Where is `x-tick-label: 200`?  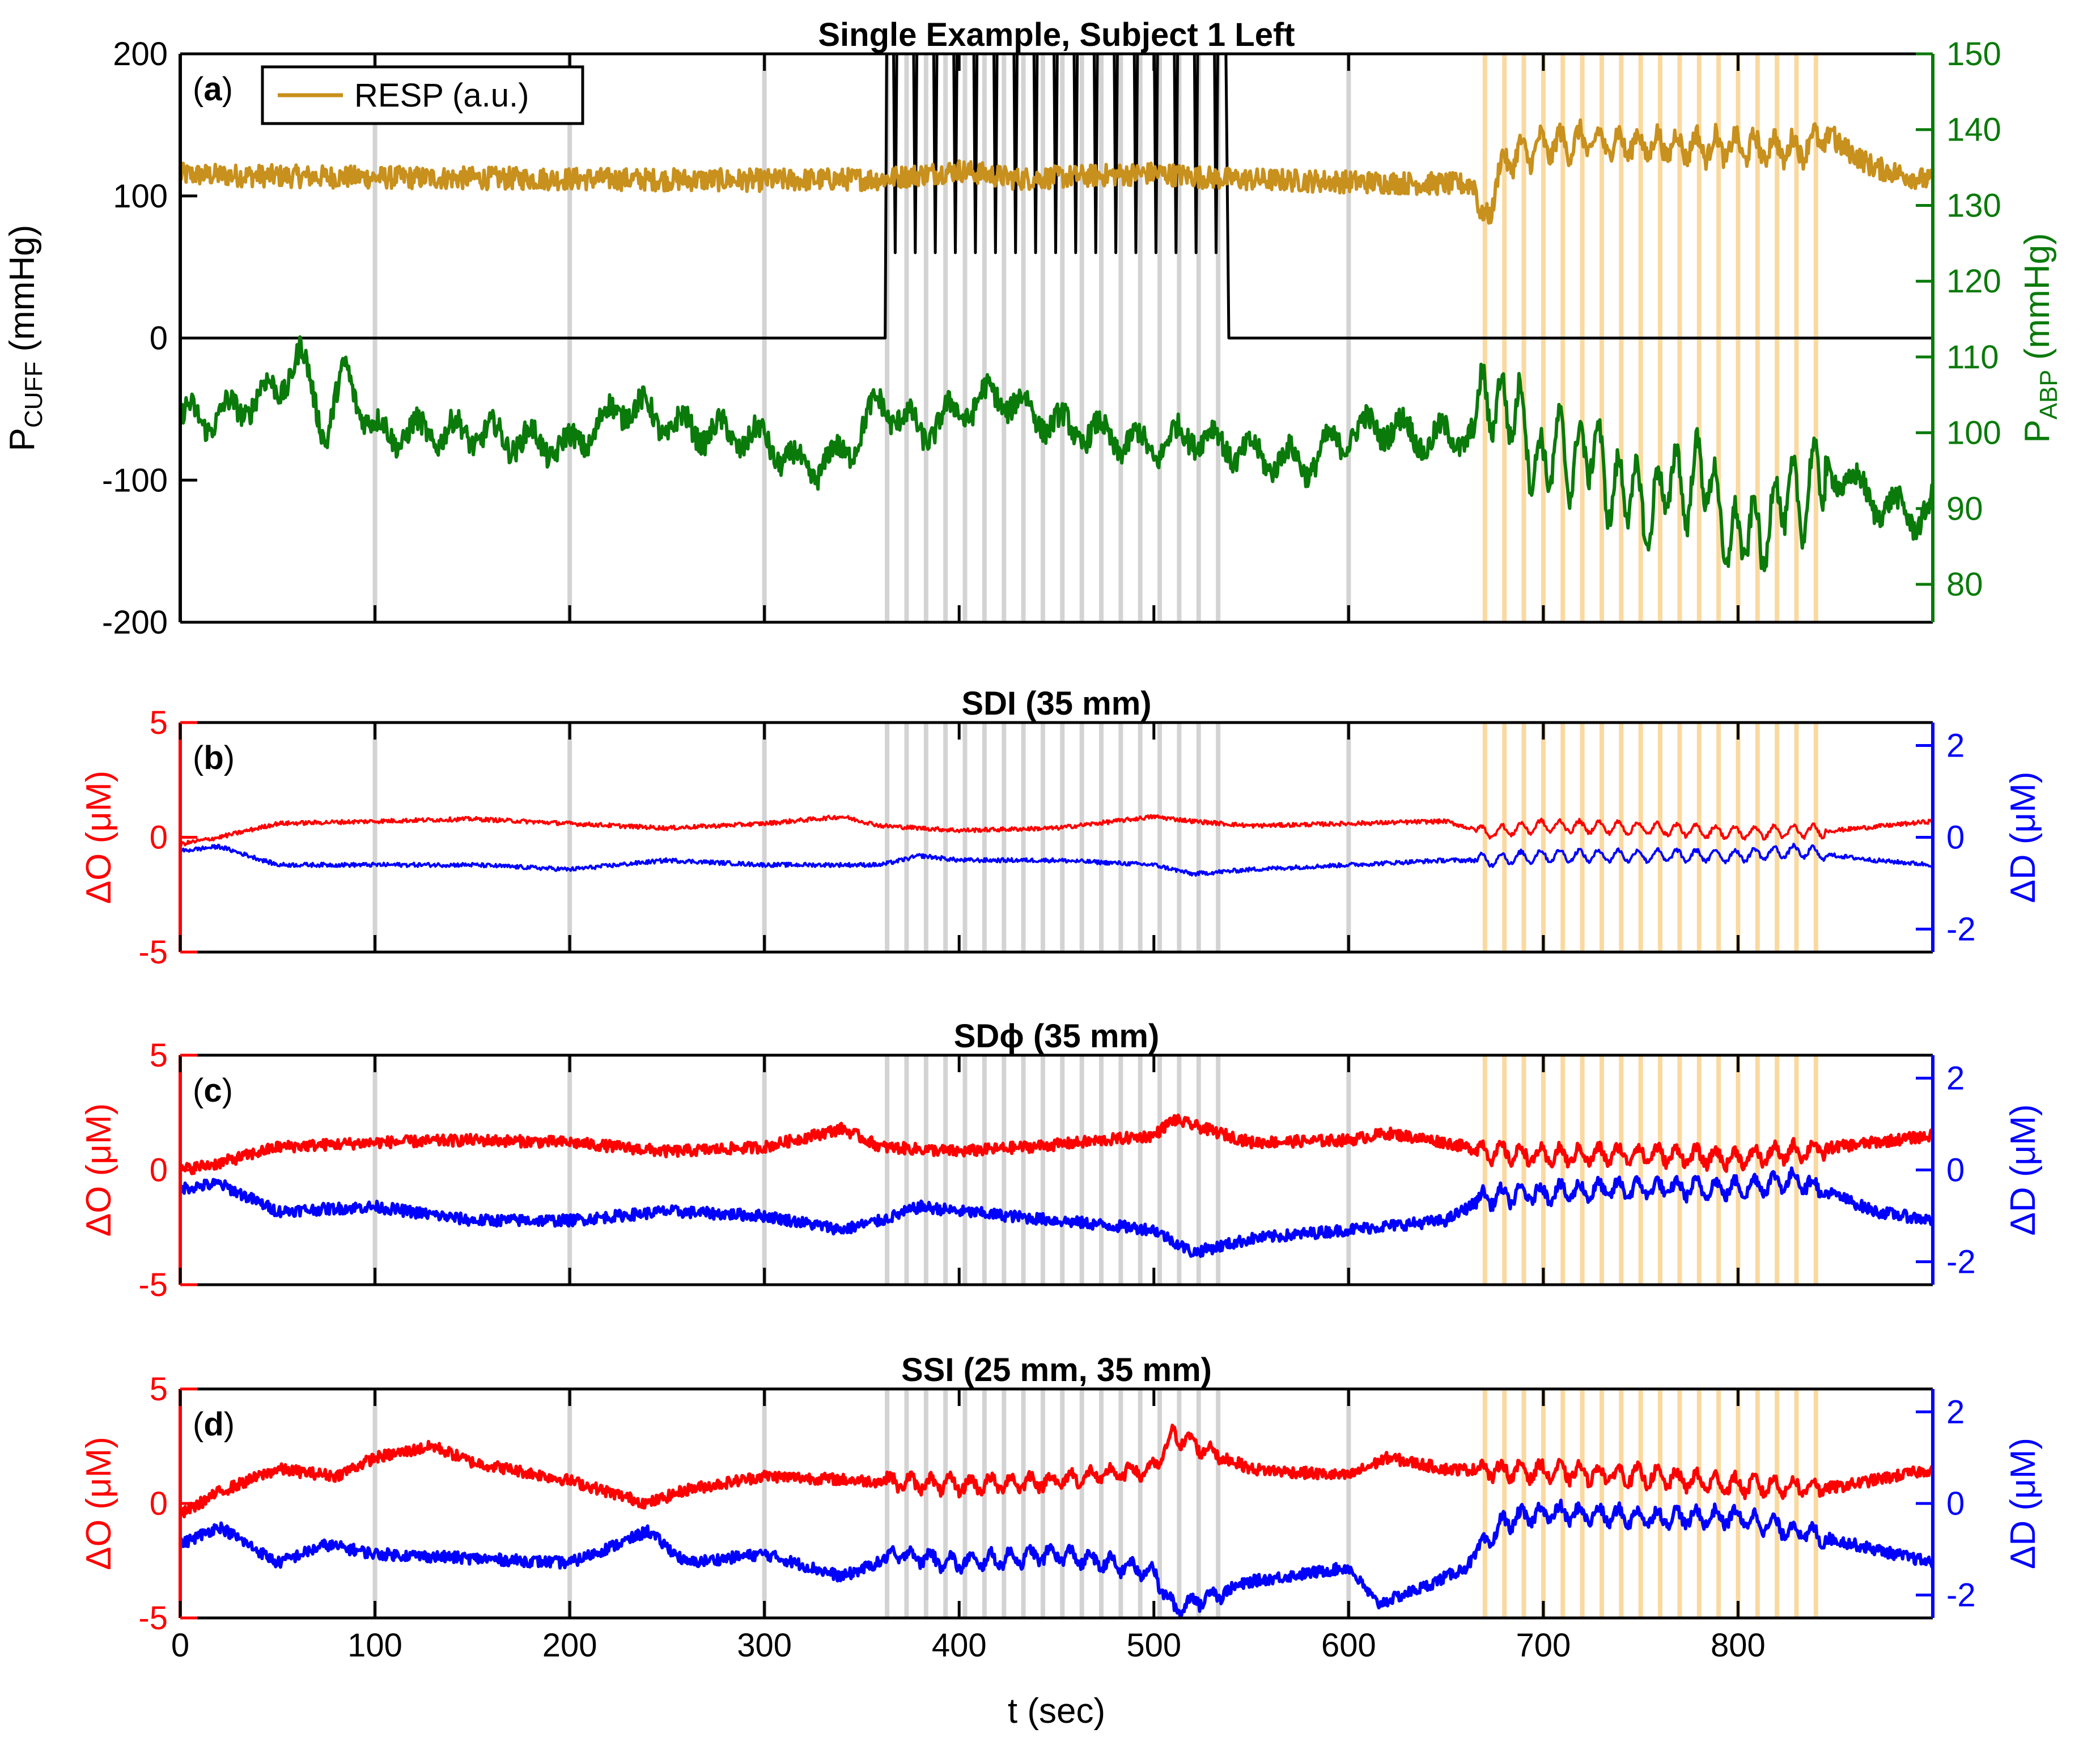
x-tick-label: 200 is located at coordinates (569, 1645).